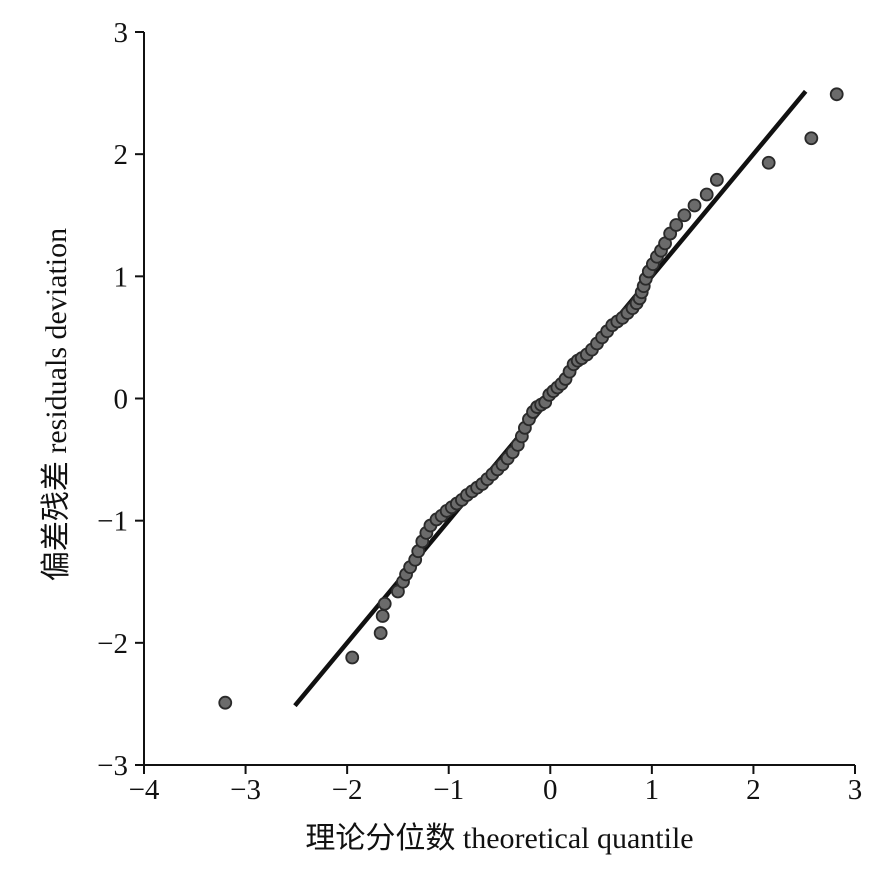 The height and width of the screenshot is (877, 894). Describe the element at coordinates (347, 790) in the screenshot. I see `x-tick-label: −2` at that location.